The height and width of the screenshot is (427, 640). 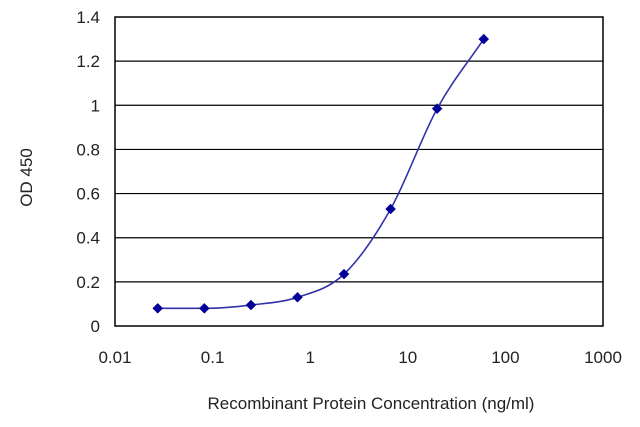 What do you see at coordinates (505, 357) in the screenshot?
I see `x-tick-label: 100` at bounding box center [505, 357].